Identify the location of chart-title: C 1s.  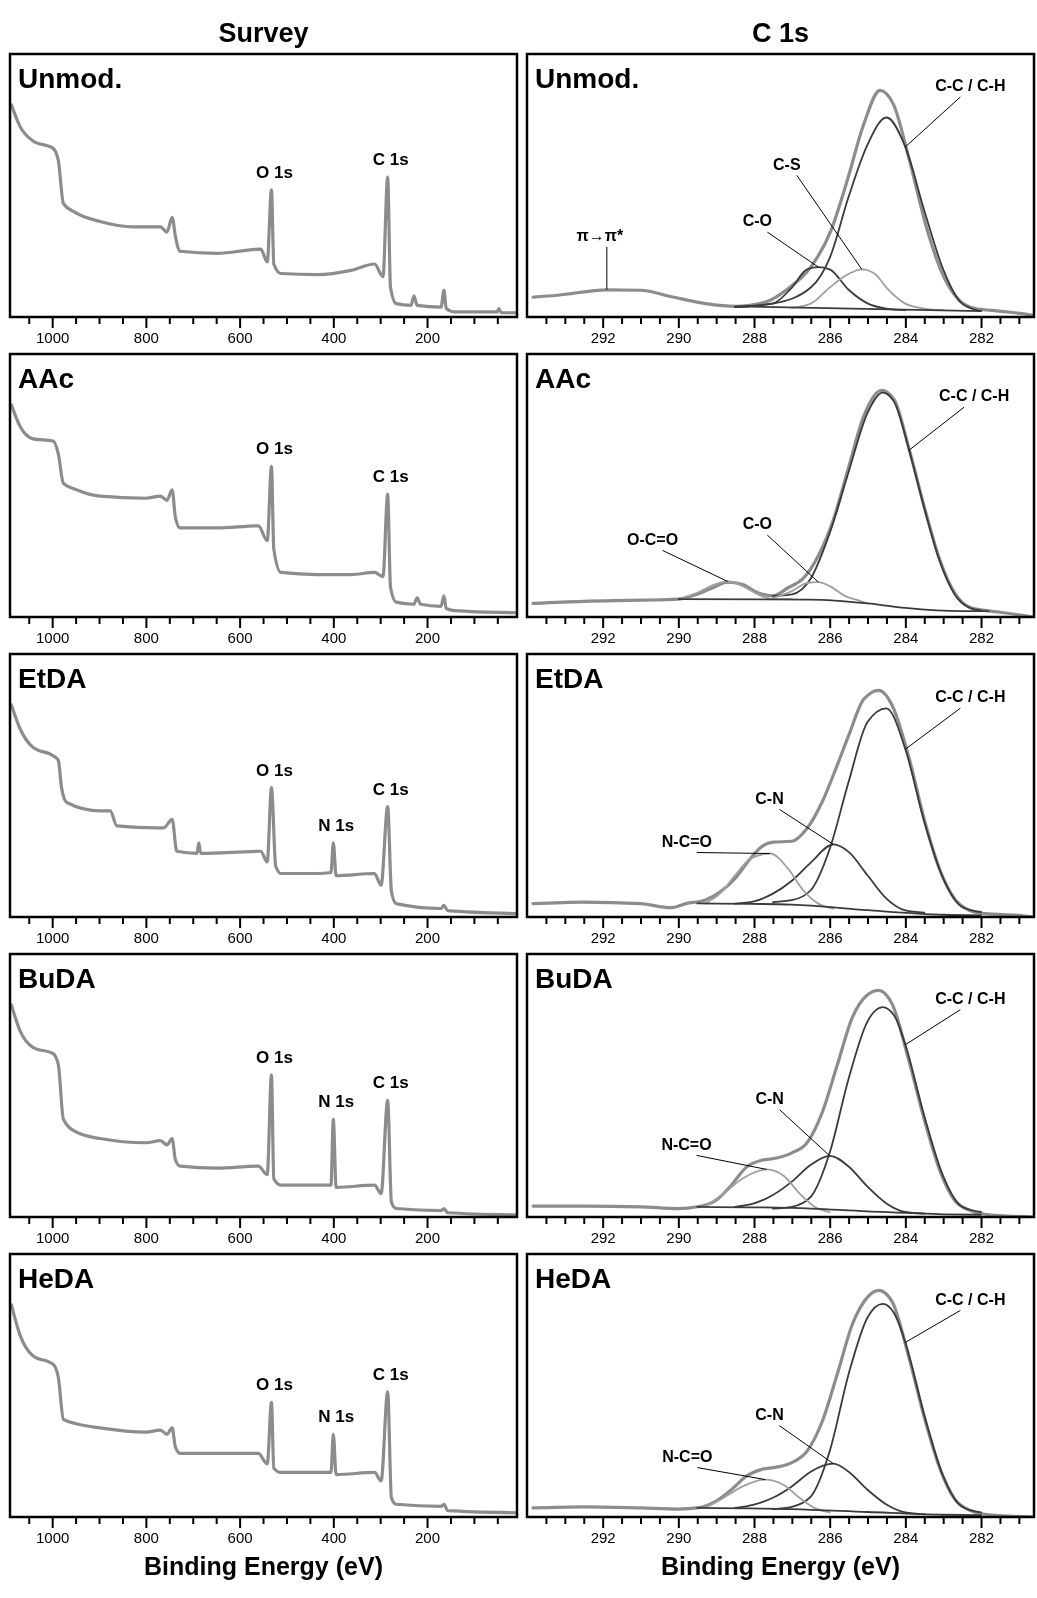
(780, 33).